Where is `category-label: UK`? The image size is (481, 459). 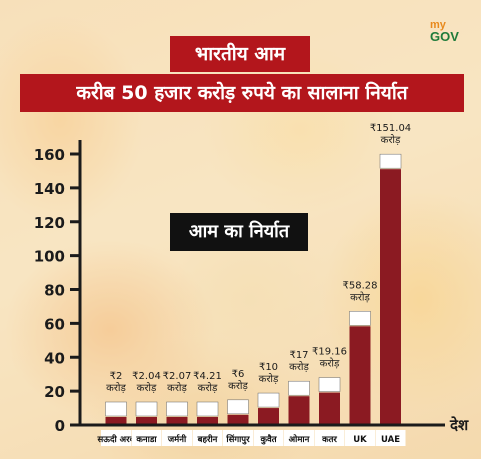 category-label: UK is located at coordinates (360, 440).